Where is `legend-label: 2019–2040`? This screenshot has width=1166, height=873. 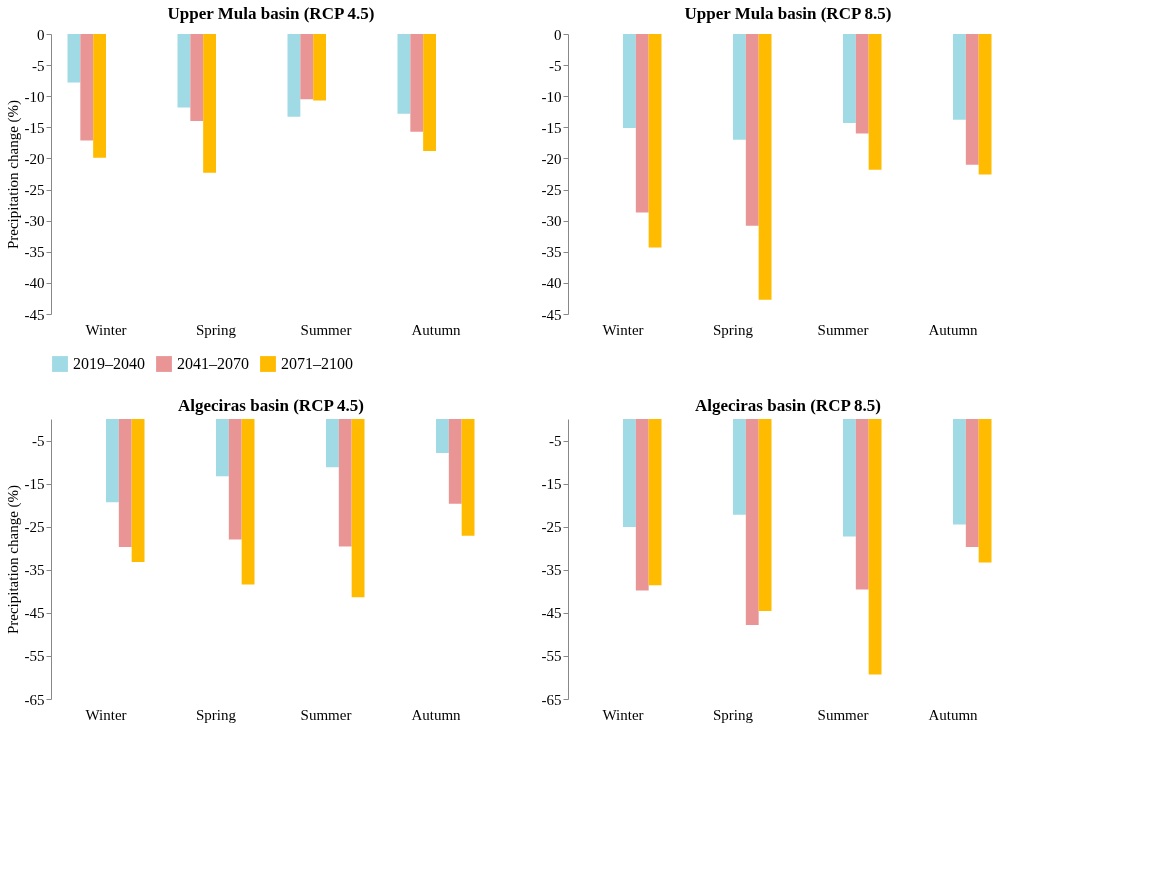 legend-label: 2019–2040 is located at coordinates (109, 363).